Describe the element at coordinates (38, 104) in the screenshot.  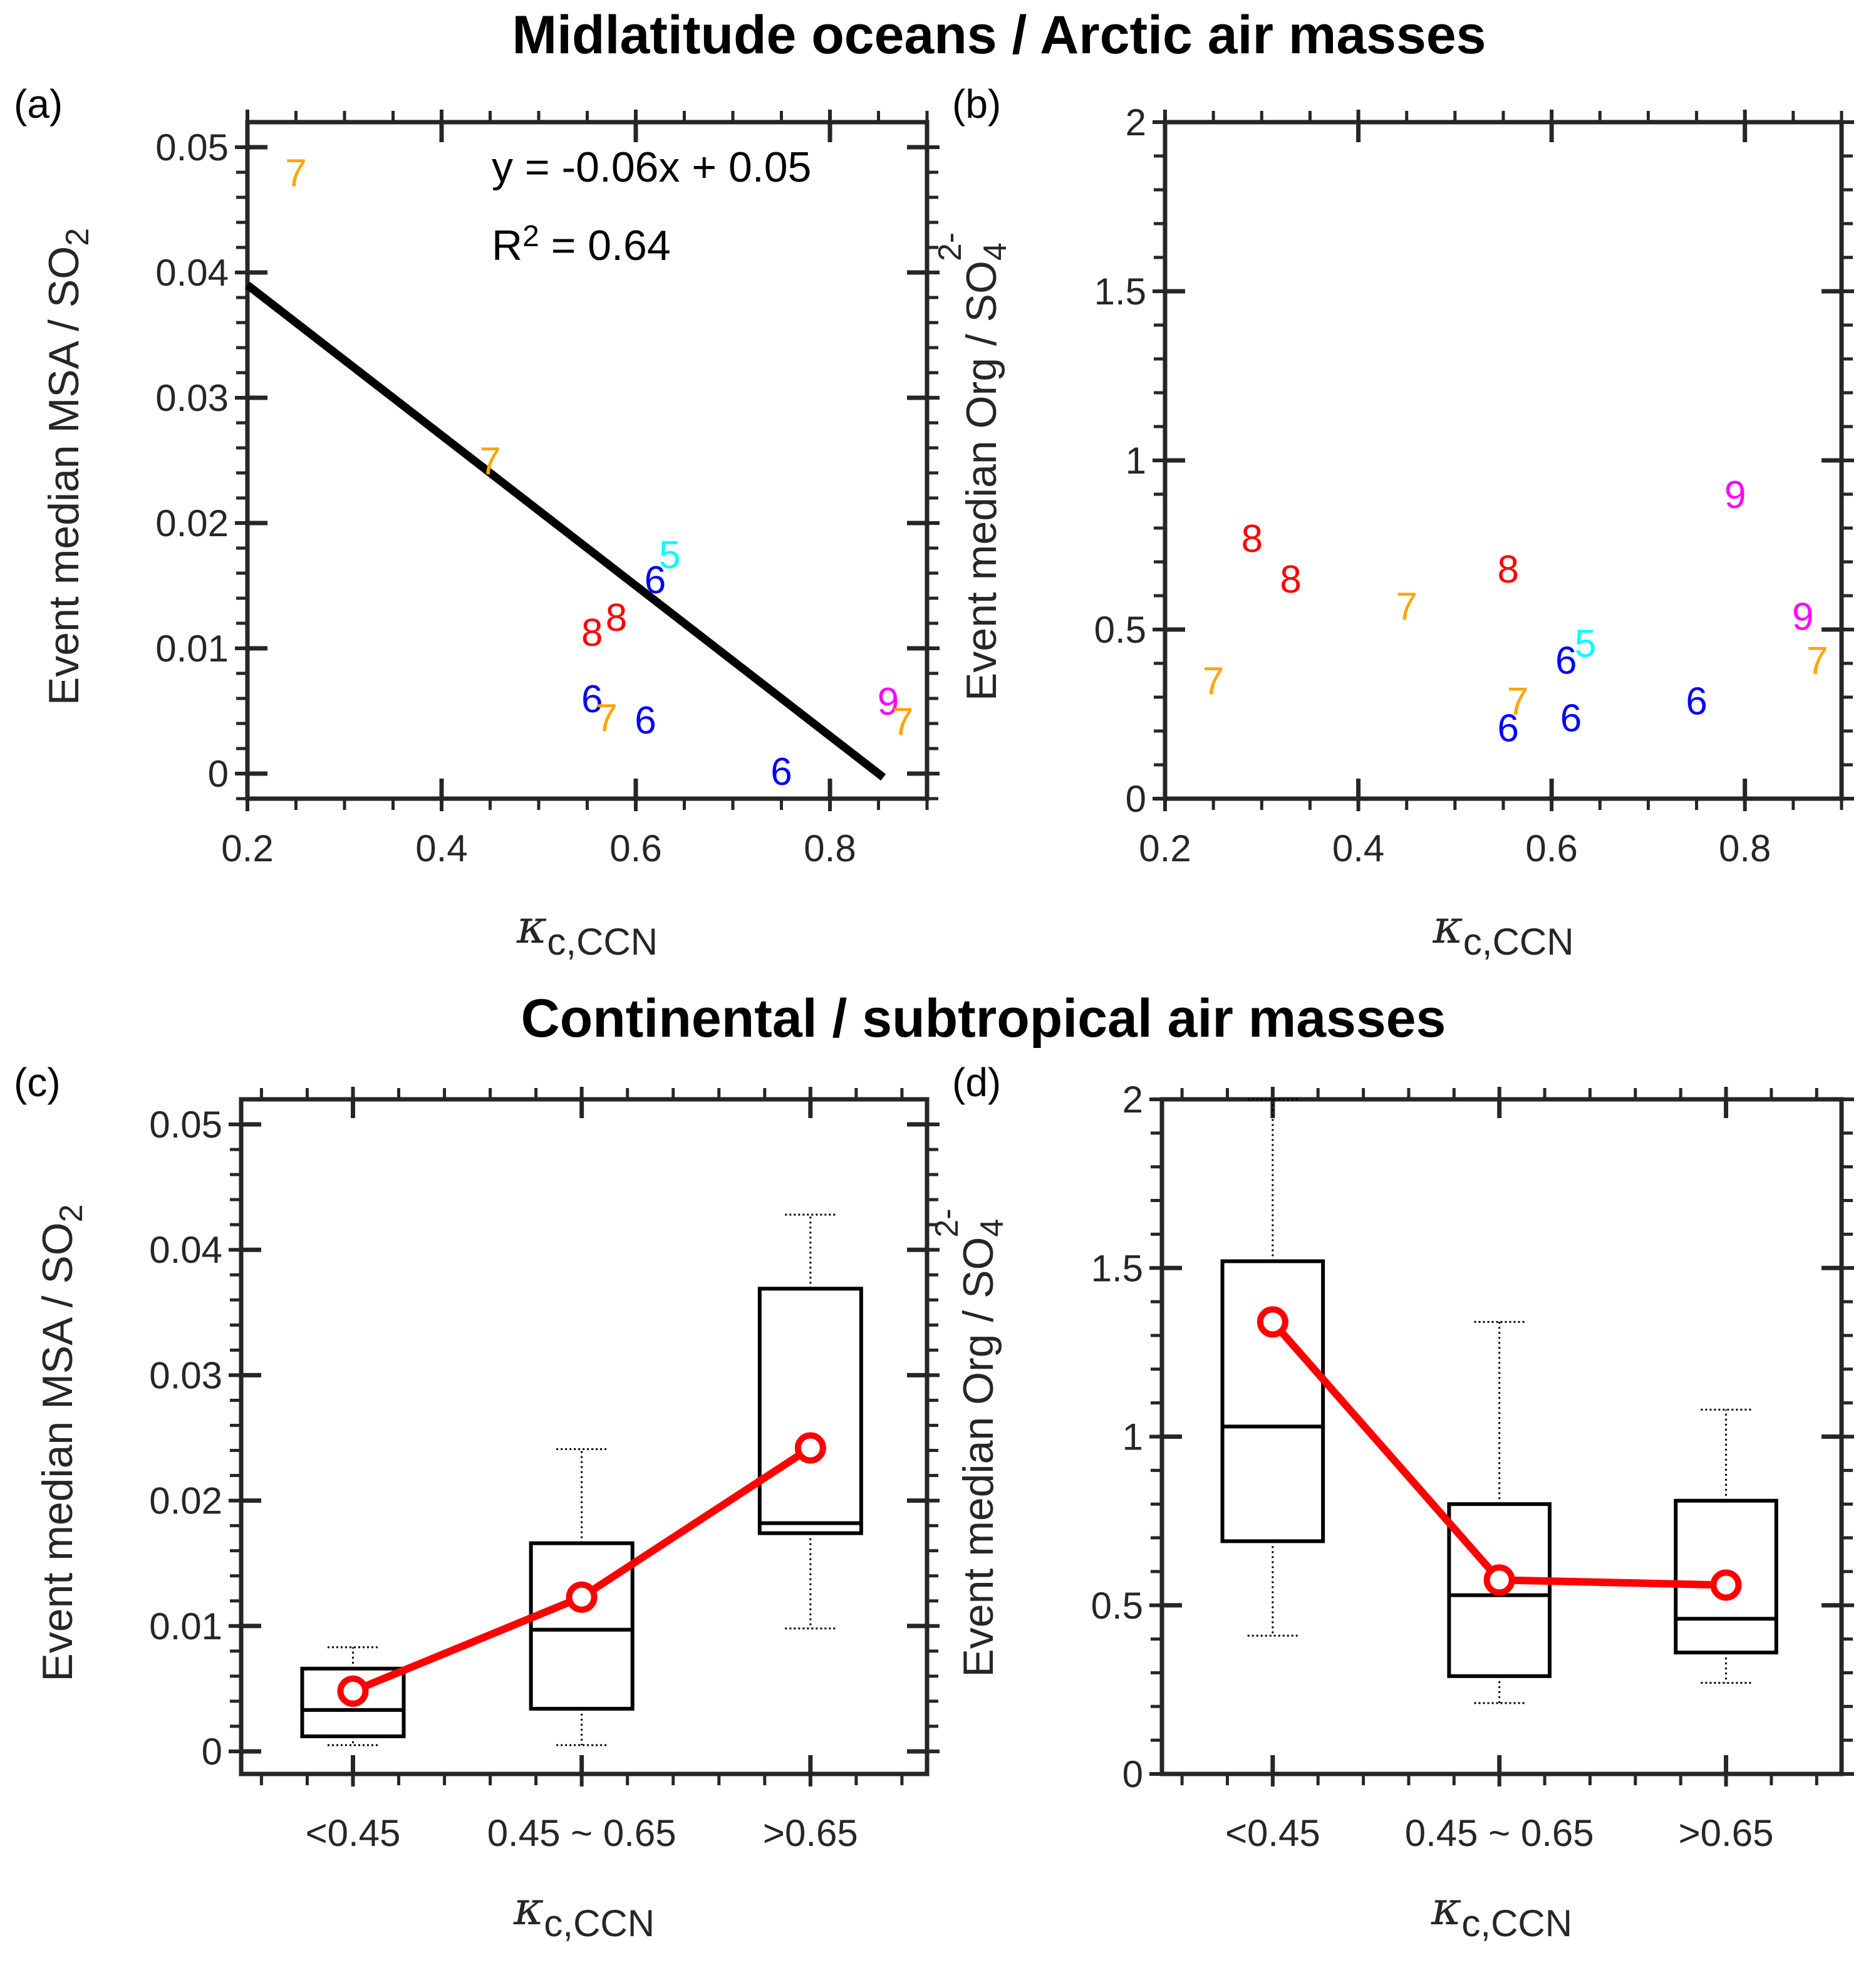
I see `panel-label: (a)` at that location.